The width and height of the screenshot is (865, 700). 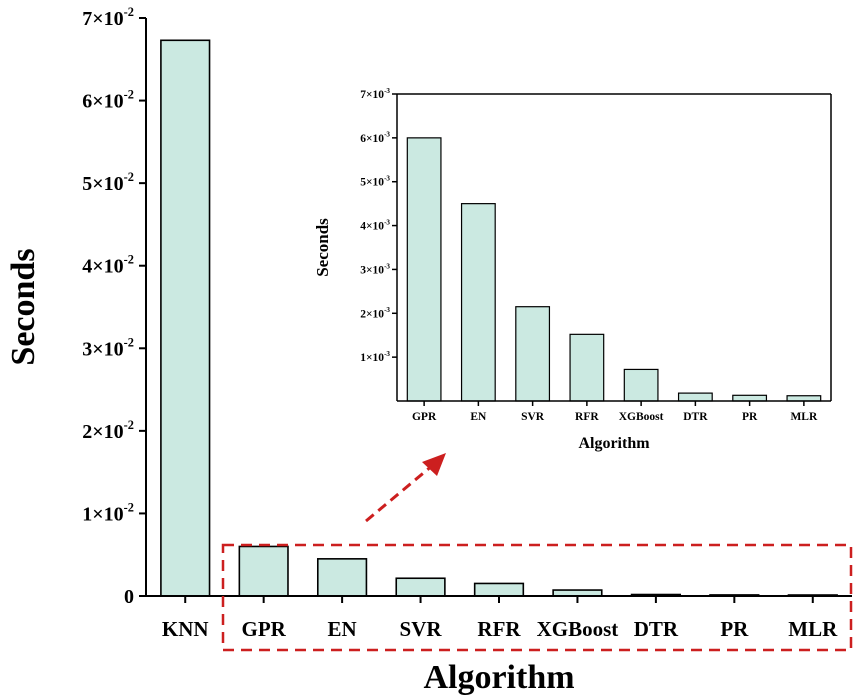 What do you see at coordinates (322, 247) in the screenshot?
I see `inset-y-axis-title: Seconds` at bounding box center [322, 247].